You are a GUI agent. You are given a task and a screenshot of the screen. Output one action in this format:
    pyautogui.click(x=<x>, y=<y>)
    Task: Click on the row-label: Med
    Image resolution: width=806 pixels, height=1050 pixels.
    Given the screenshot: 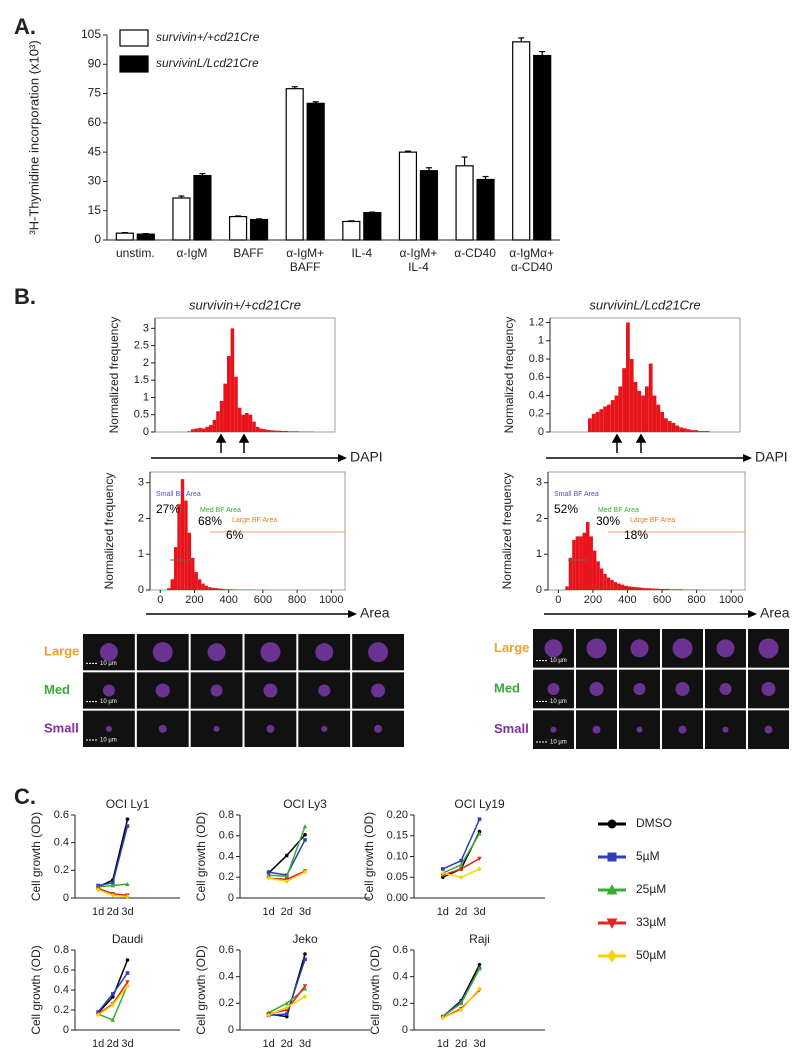 What is the action you would take?
    pyautogui.click(x=57, y=689)
    